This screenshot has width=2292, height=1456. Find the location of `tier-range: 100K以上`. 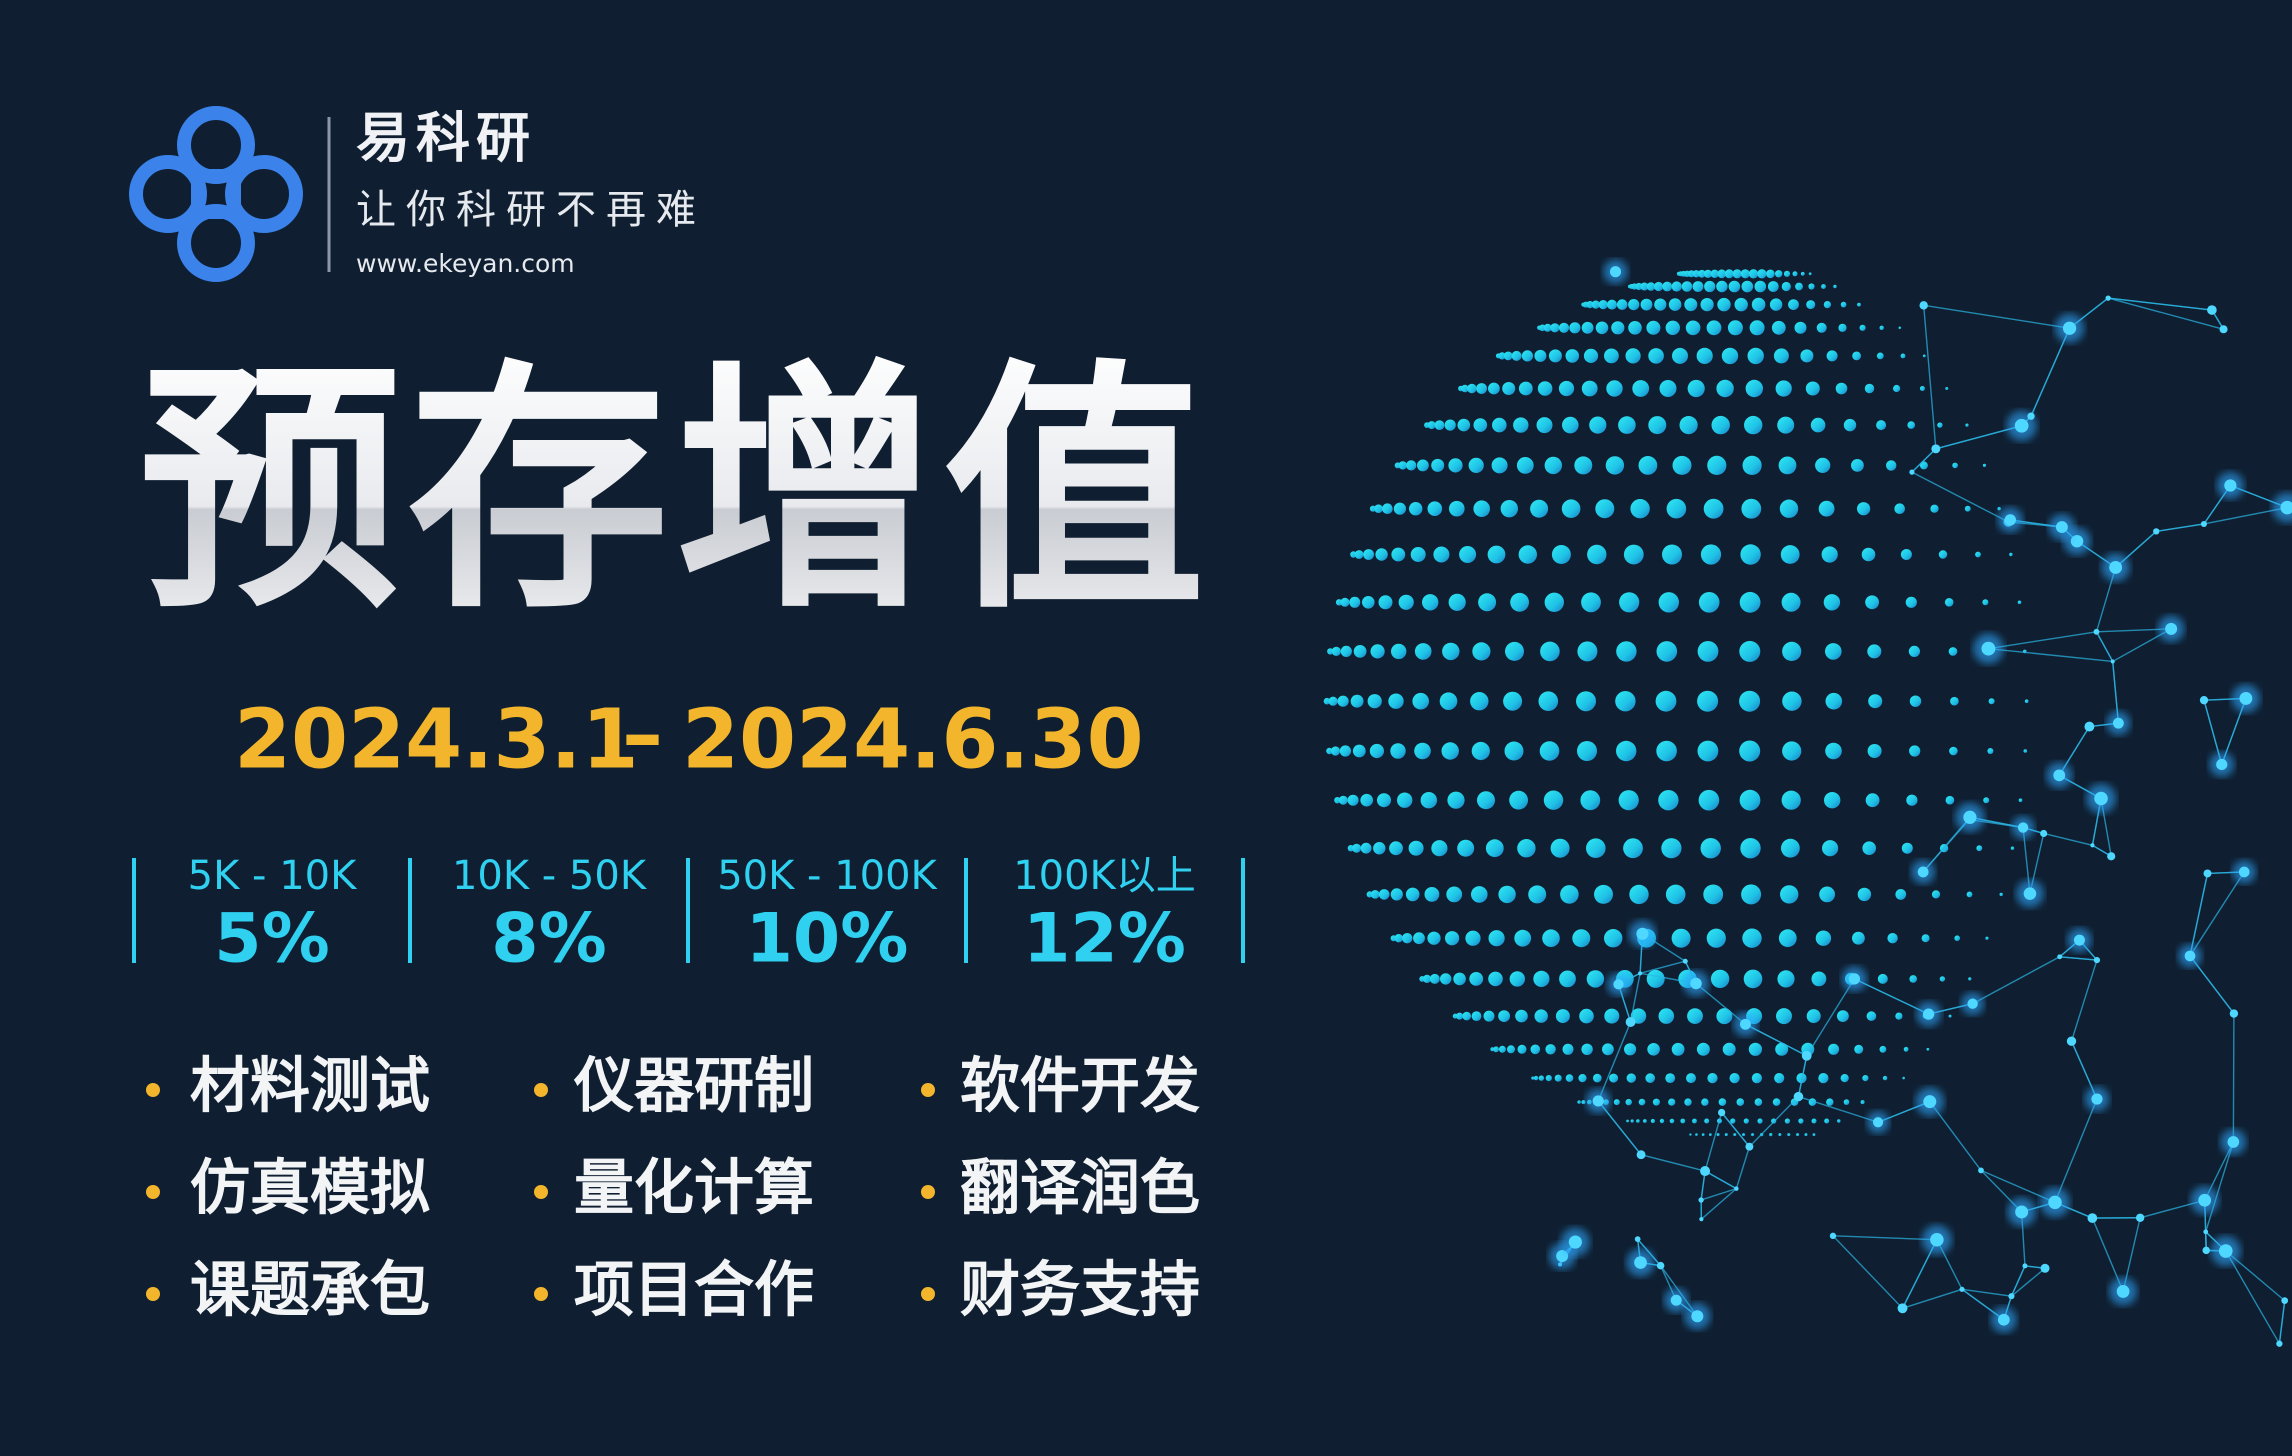

tier-range: 100K以上 is located at coordinates (1104, 876).